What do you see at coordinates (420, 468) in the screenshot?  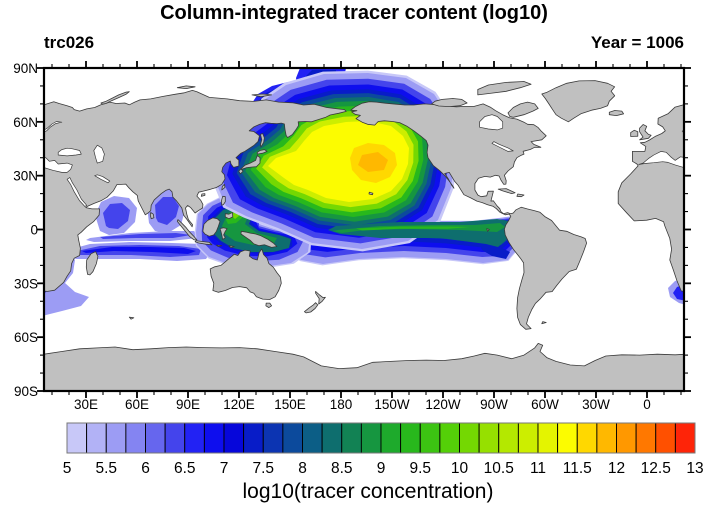 I see `colorbar-tick-label: 9.5` at bounding box center [420, 468].